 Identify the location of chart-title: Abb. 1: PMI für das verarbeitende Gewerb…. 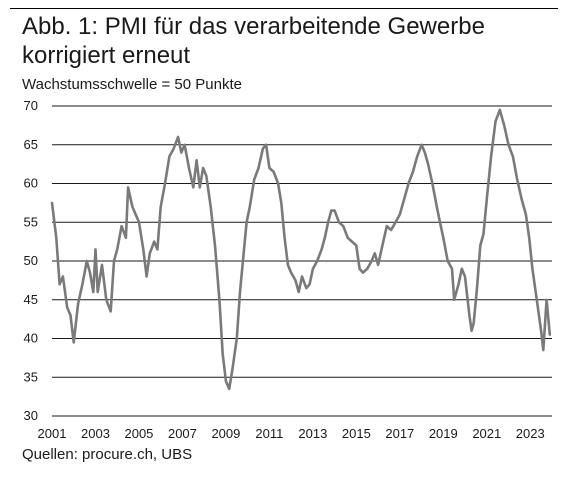
(253, 41).